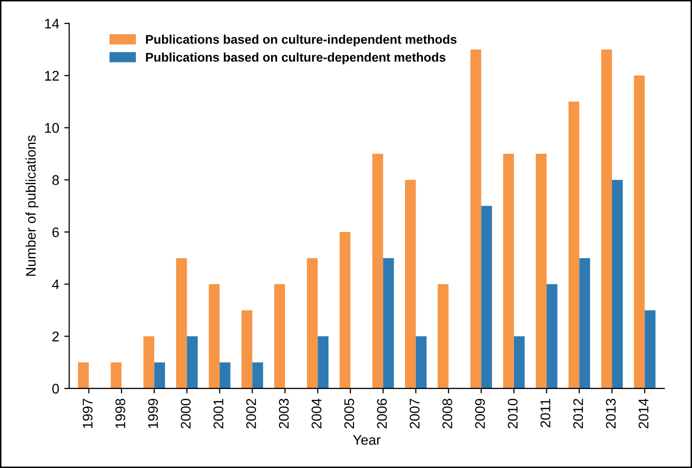 The image size is (692, 468). Describe the element at coordinates (301, 40) in the screenshot. I see `legend-label: Publications based on culture-independent methods` at that location.